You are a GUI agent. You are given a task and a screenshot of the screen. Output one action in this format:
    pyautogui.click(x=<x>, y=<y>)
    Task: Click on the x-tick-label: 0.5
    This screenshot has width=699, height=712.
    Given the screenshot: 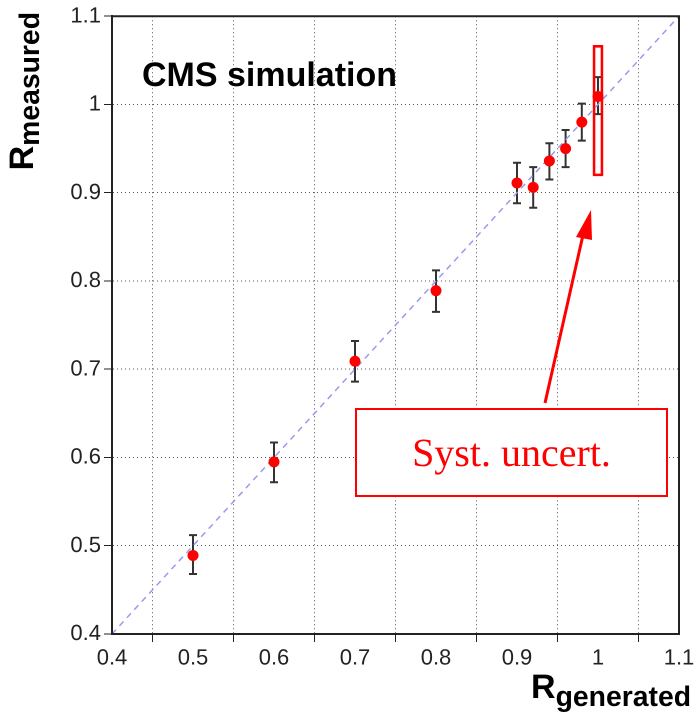 What is the action you would take?
    pyautogui.click(x=193, y=657)
    